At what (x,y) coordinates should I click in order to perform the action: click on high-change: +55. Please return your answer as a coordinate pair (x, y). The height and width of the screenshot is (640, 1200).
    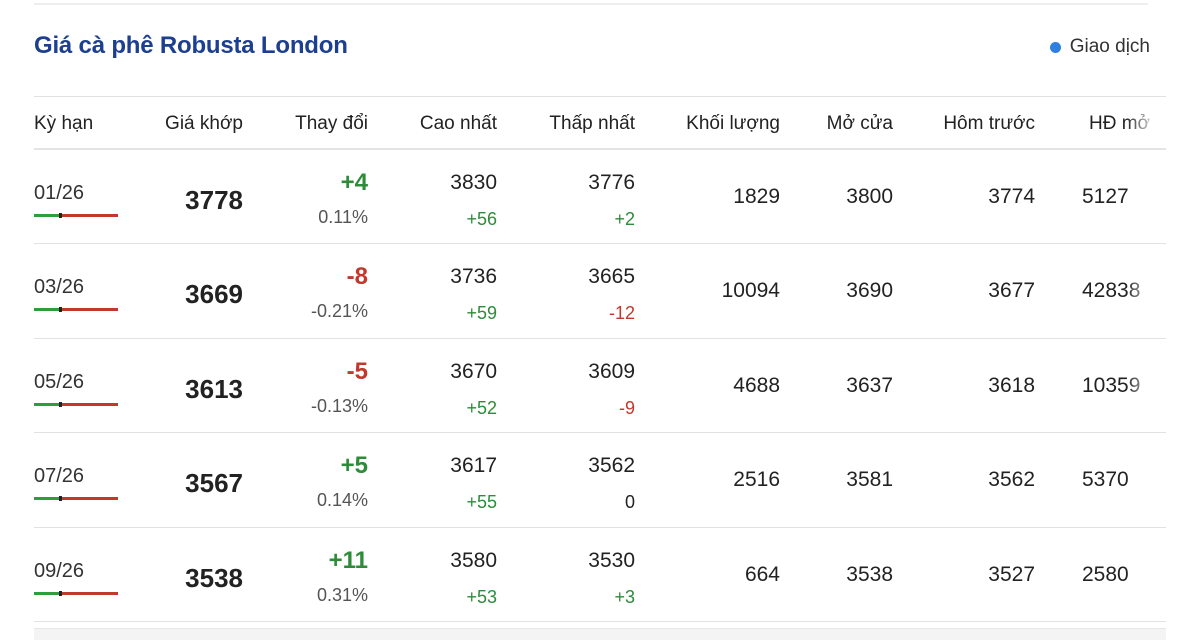
    Looking at the image, I should click on (481, 502).